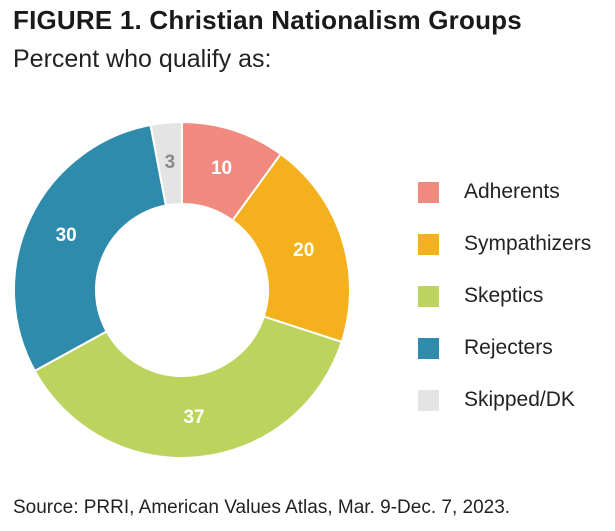 This screenshot has height=531, width=615. I want to click on legend-label: Sympathizers, so click(528, 243).